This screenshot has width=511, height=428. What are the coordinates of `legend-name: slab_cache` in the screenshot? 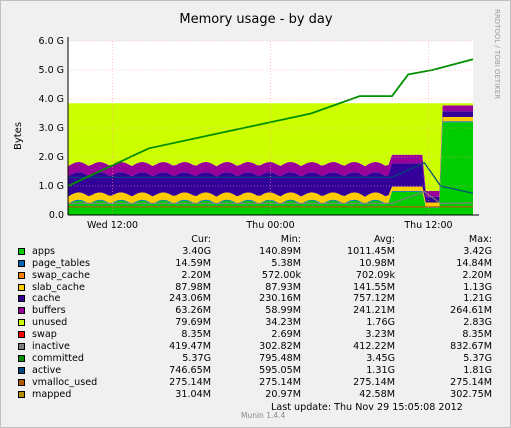 It's located at (58, 287).